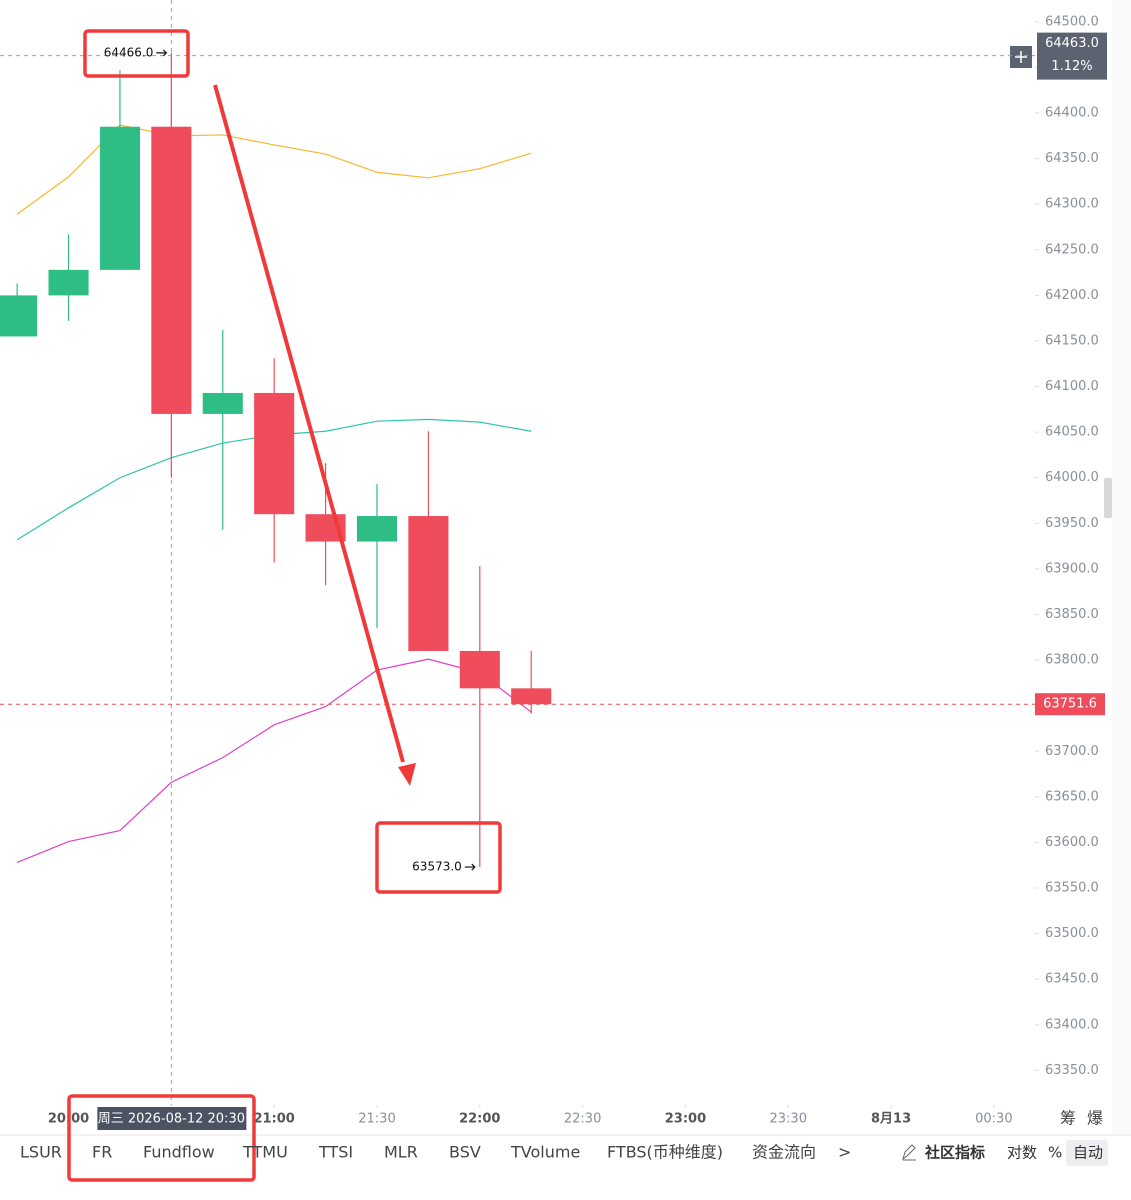 The image size is (1131, 1200). I want to click on toolbar-item: FTBS(币种维度), so click(665, 1152).